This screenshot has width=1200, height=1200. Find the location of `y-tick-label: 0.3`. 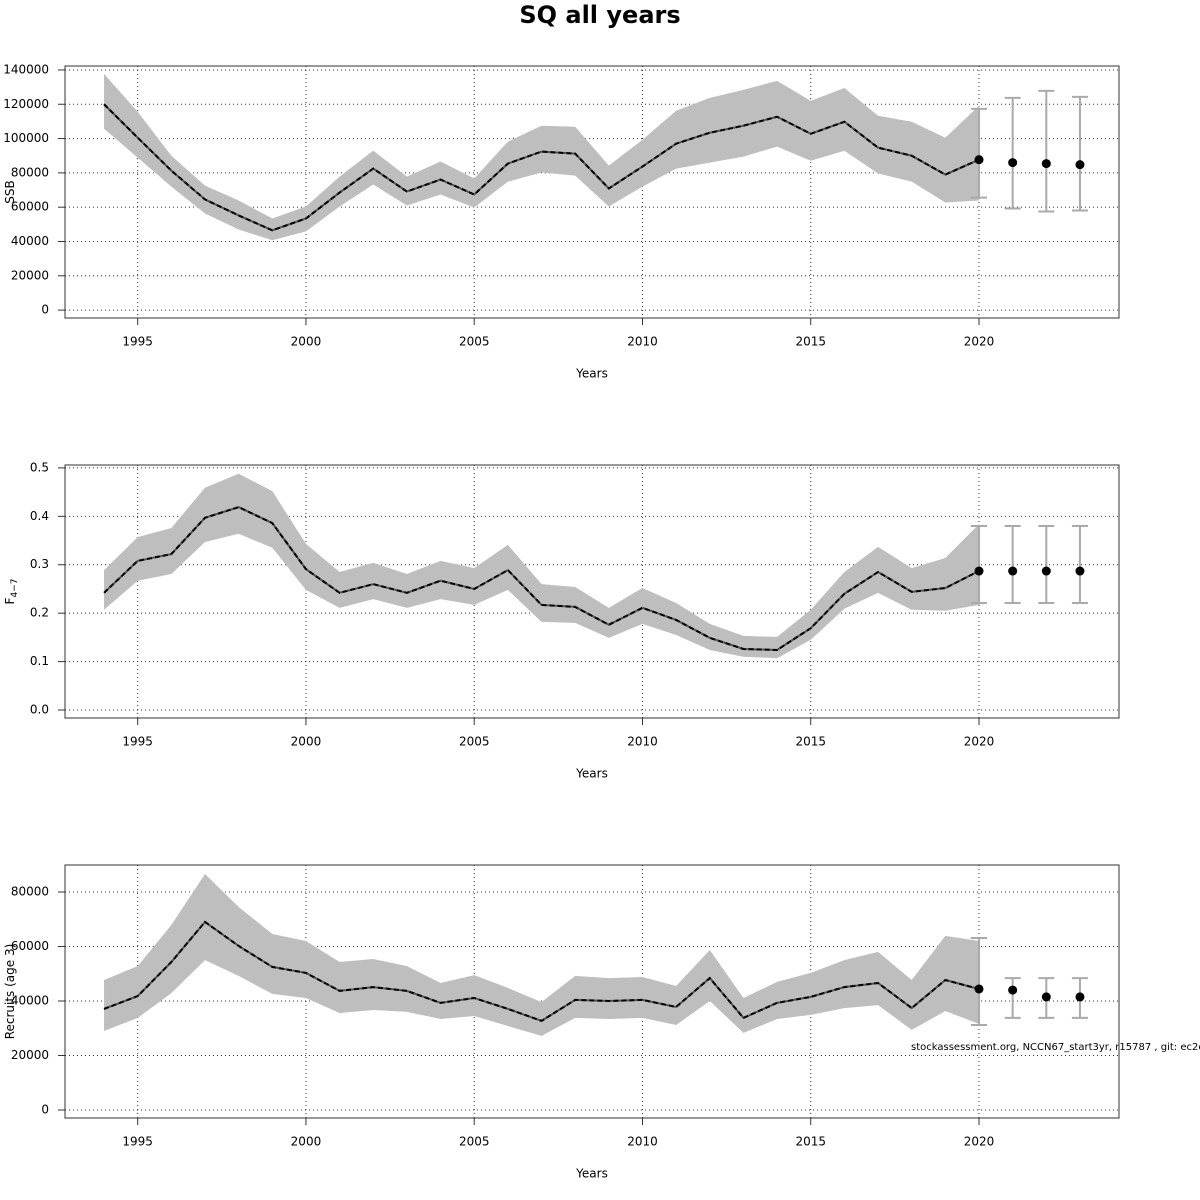

y-tick-label: 0.3 is located at coordinates (39, 564).